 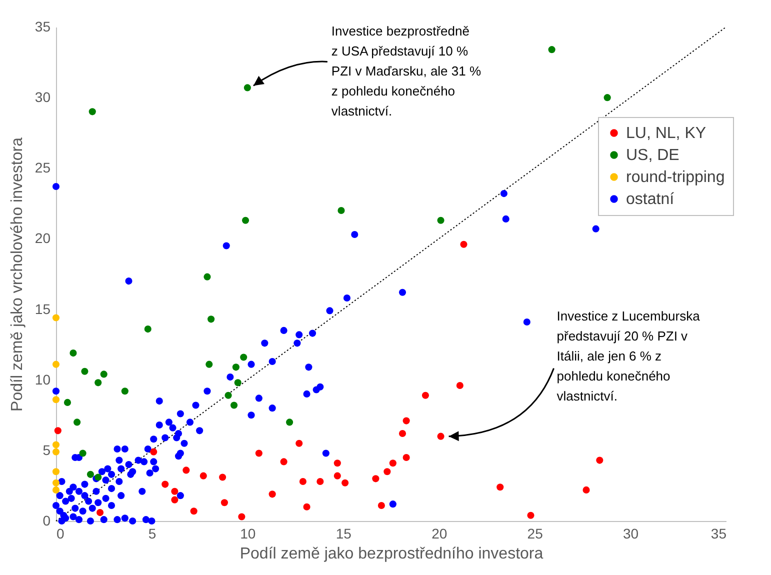 What do you see at coordinates (42, 379) in the screenshot?
I see `y-tick-label: 10` at bounding box center [42, 379].